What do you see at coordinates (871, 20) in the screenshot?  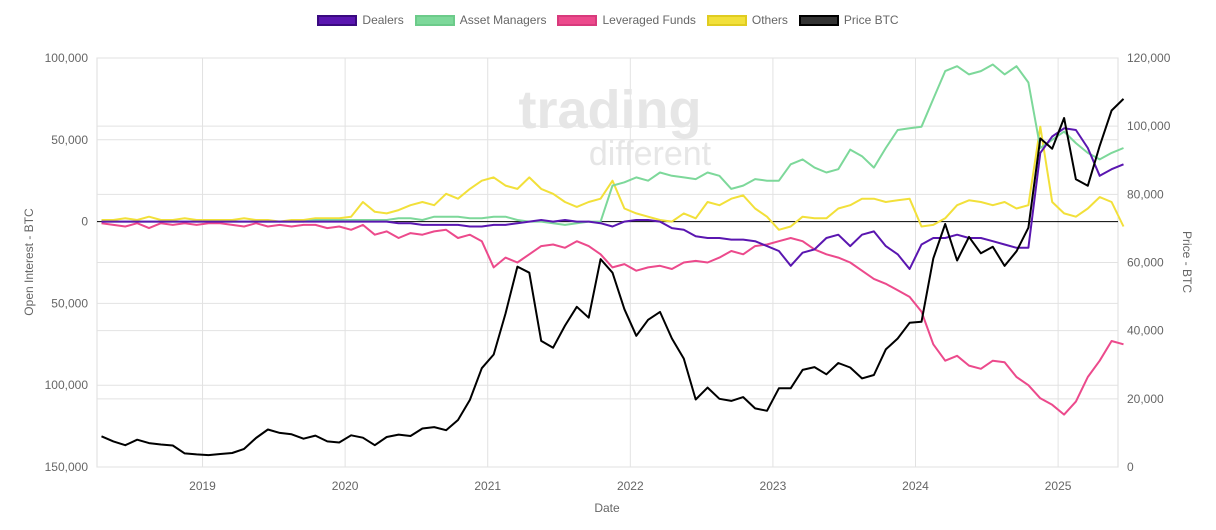 I see `legend-label: Price BTC` at bounding box center [871, 20].